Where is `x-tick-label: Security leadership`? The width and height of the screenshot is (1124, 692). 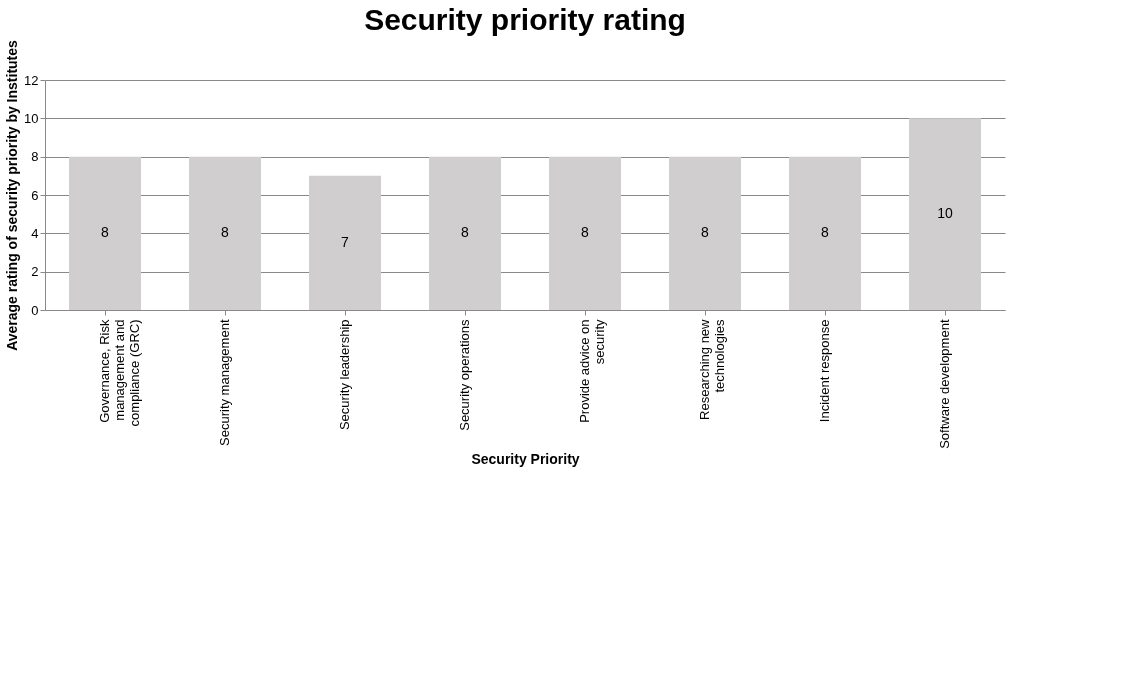
x-tick-label: Security leadership is located at coordinates (344, 375).